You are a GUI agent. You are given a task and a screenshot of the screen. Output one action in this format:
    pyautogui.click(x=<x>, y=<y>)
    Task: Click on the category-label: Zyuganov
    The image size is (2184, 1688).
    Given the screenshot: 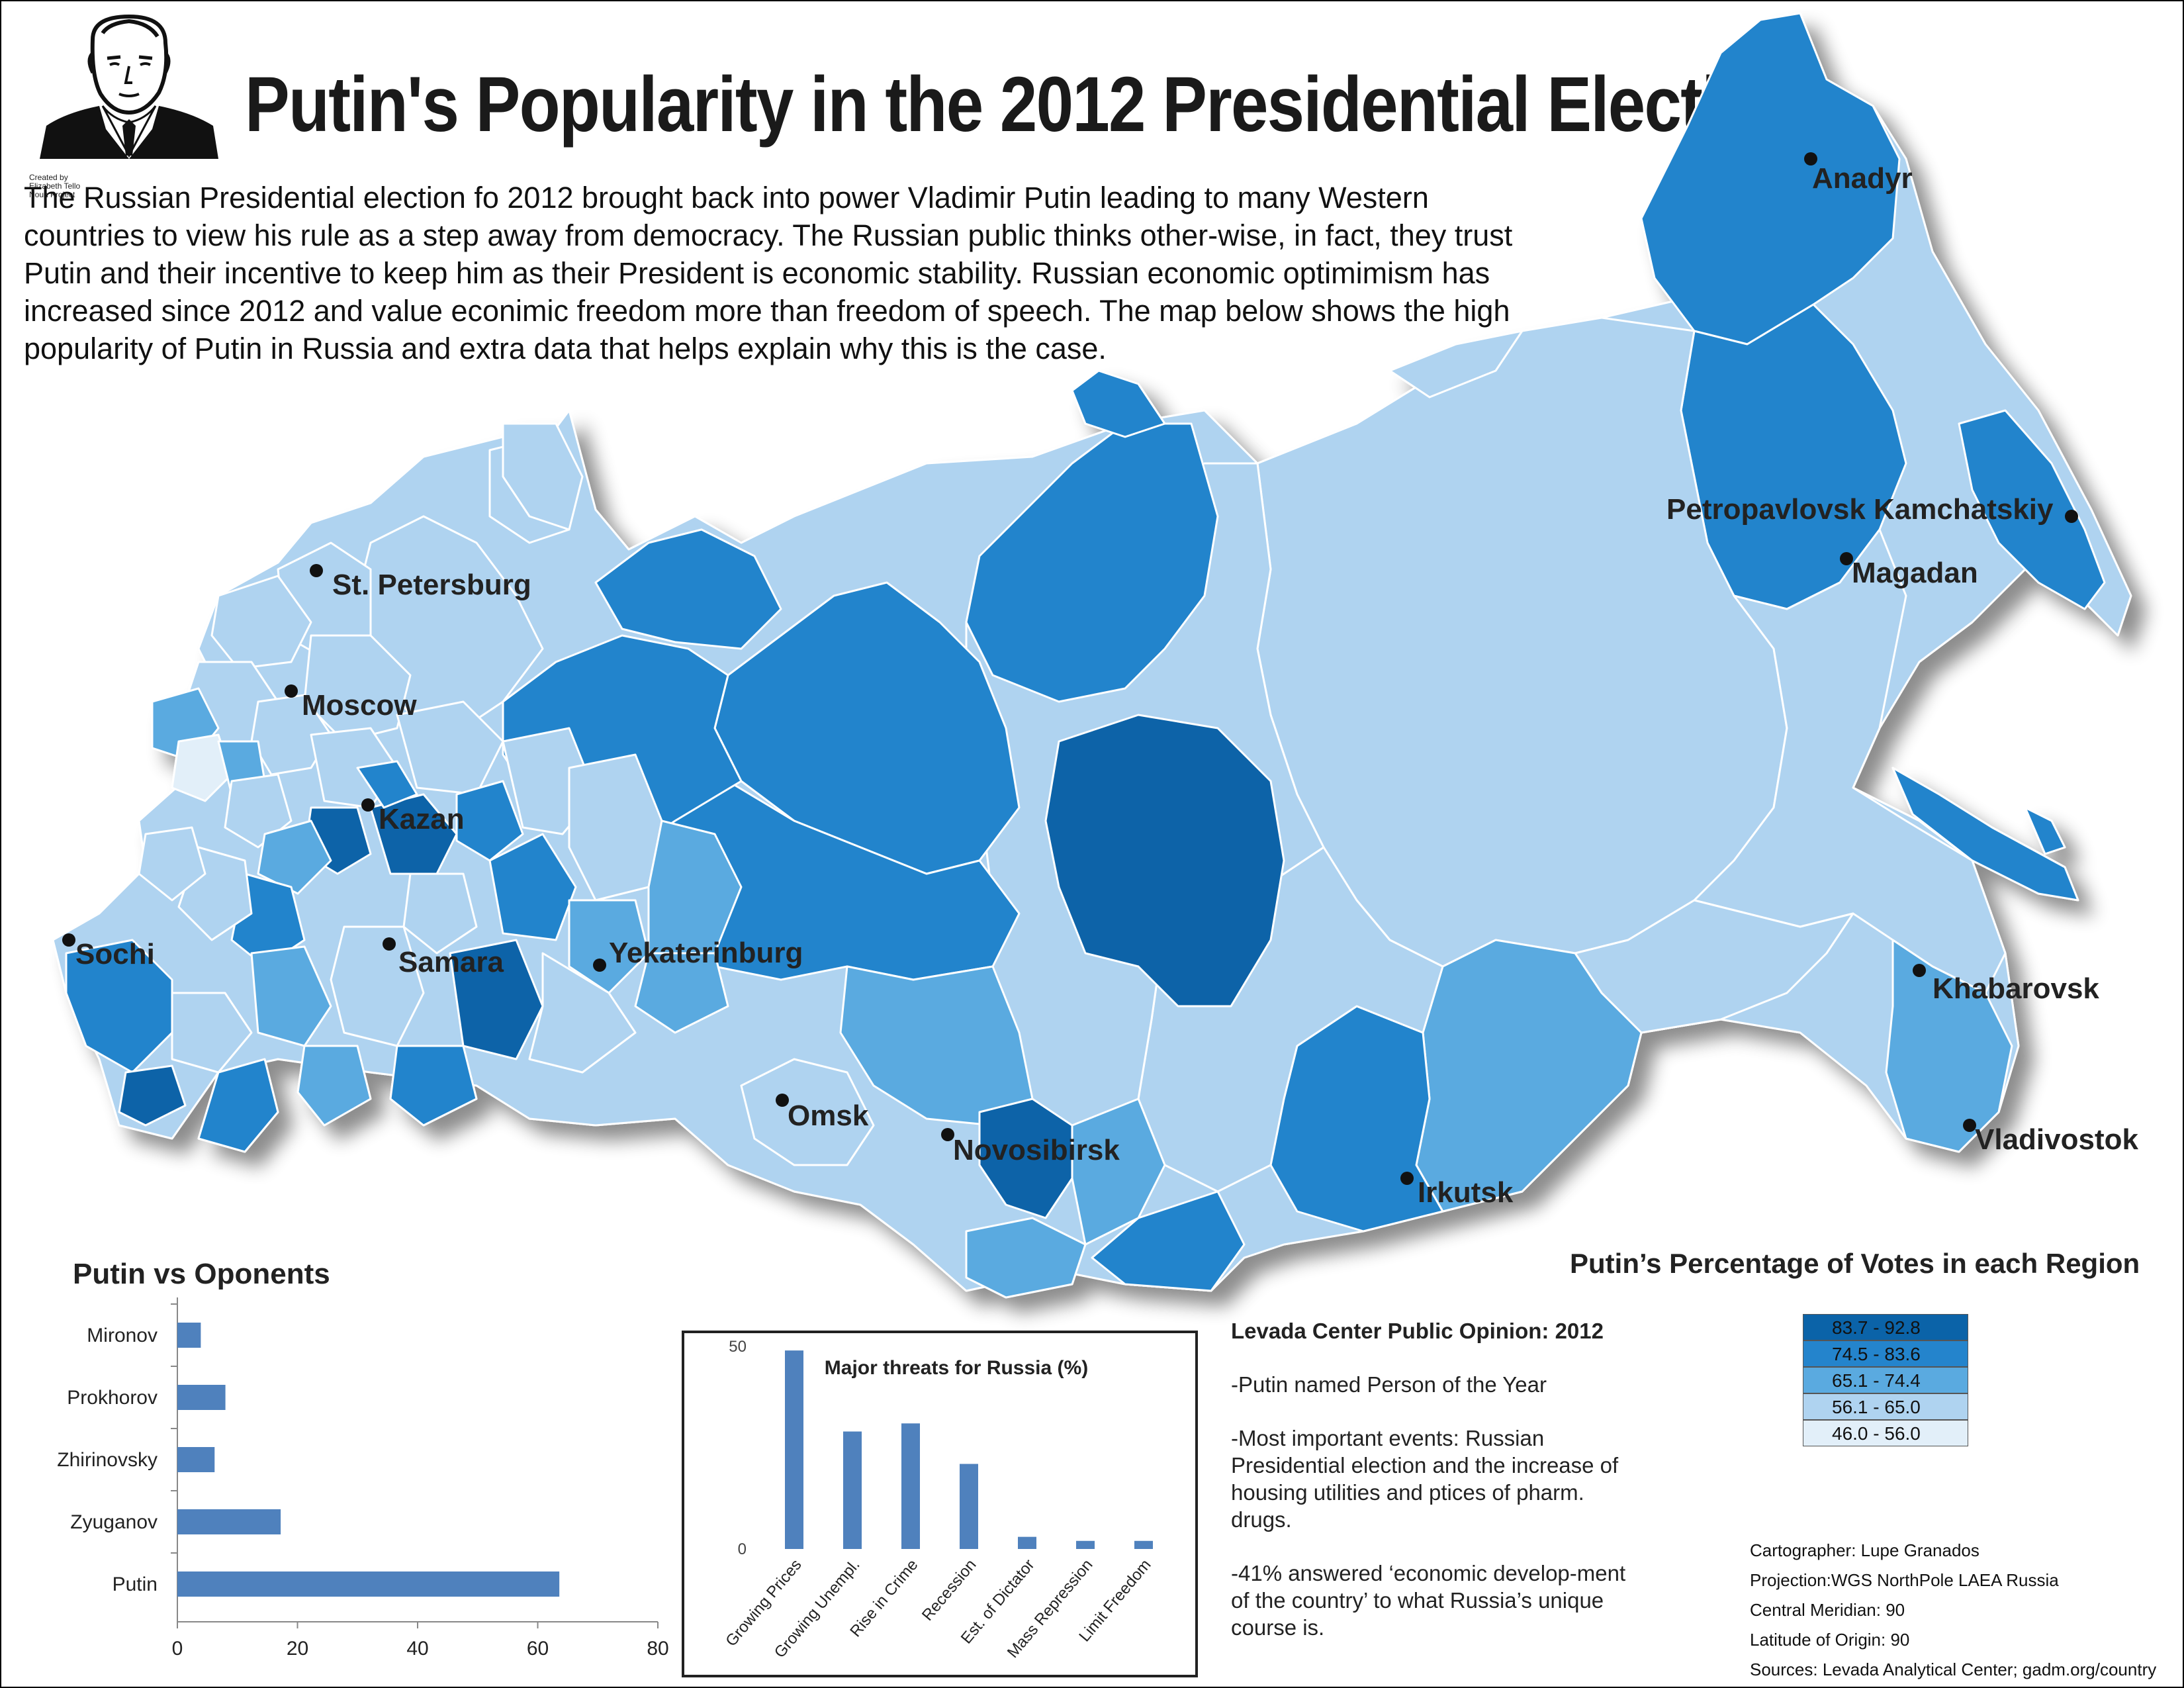 What is the action you would take?
    pyautogui.click(x=114, y=1522)
    